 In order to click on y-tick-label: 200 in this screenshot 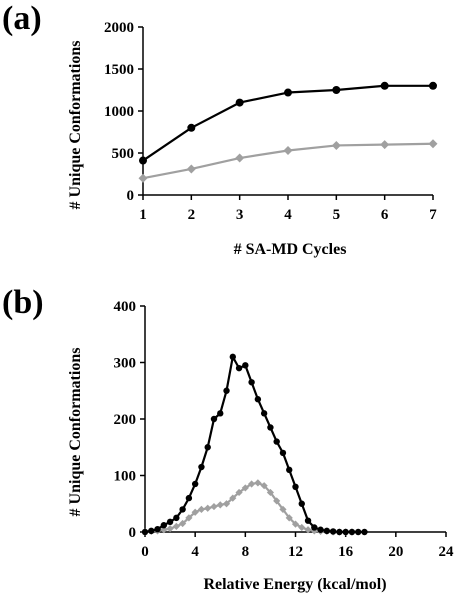, I will do `click(125, 420)`.